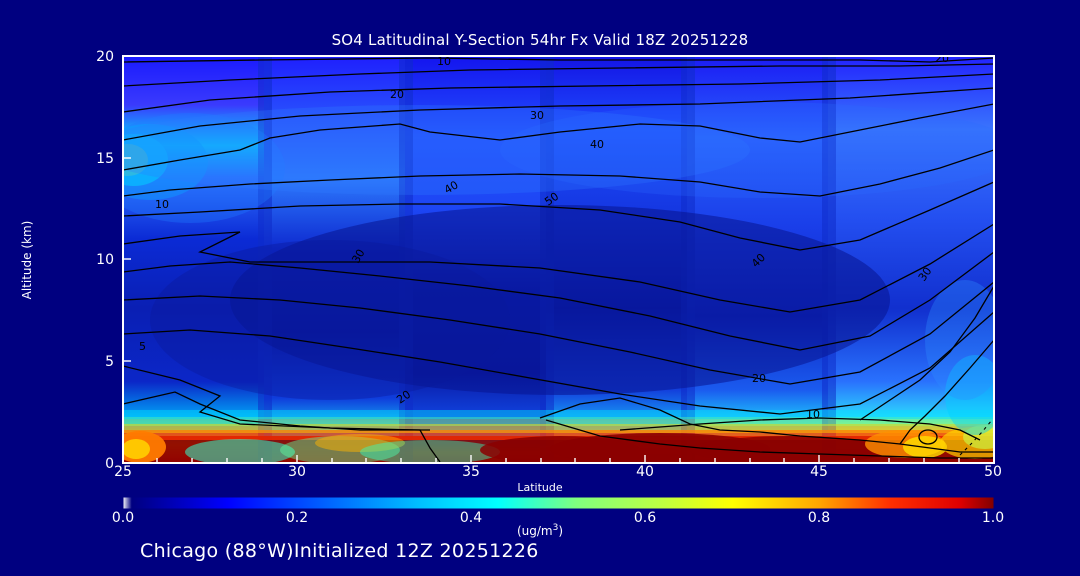 This screenshot has width=1080, height=576. What do you see at coordinates (540, 530) in the screenshot?
I see `colorbar-units-label: (ug/m3)` at bounding box center [540, 530].